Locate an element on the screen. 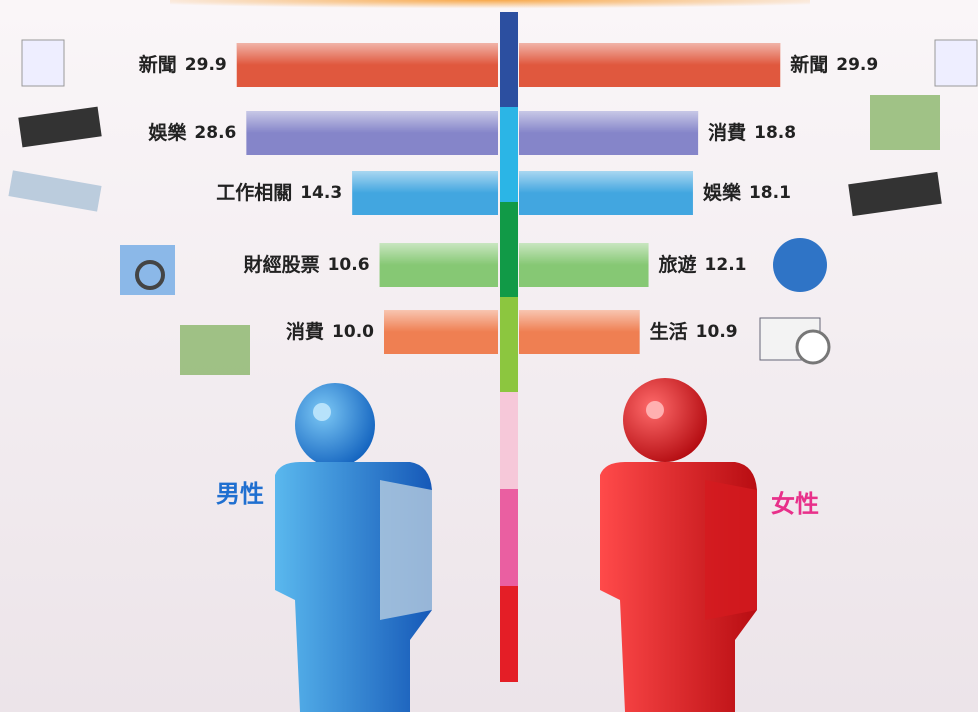 The height and width of the screenshot is (716, 978). category-label: 財經股票 is located at coordinates (282, 264).